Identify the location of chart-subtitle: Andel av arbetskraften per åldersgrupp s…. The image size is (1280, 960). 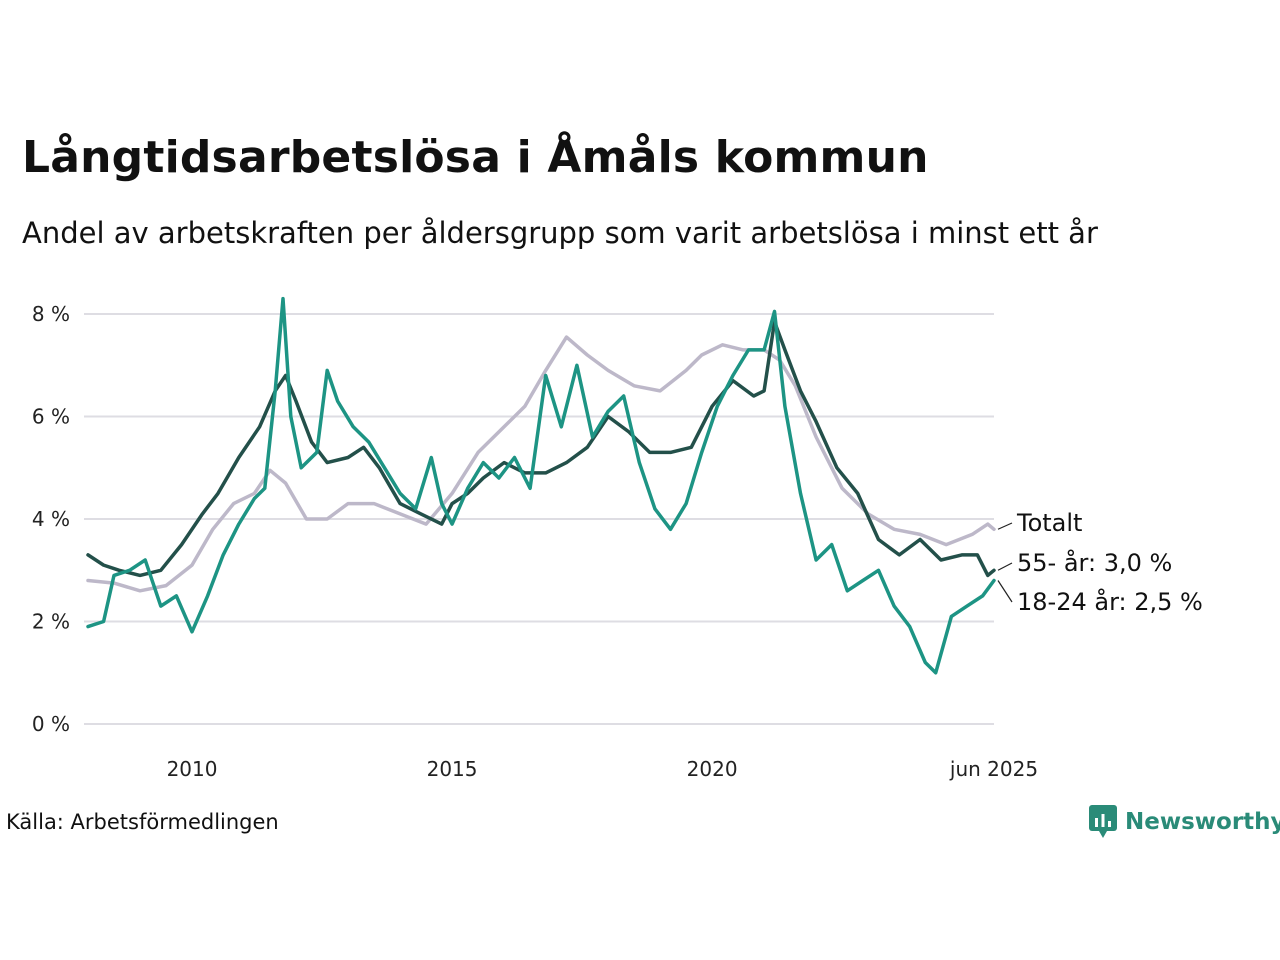
(560, 233).